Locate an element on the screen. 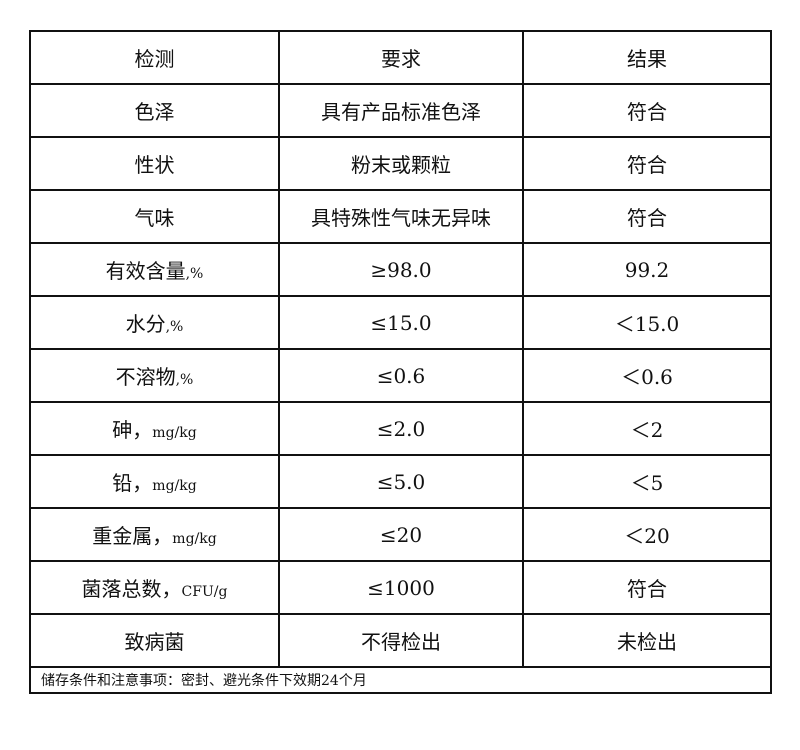 The width and height of the screenshot is (800, 750). requirement-cell: ≤15.0 is located at coordinates (401, 322).